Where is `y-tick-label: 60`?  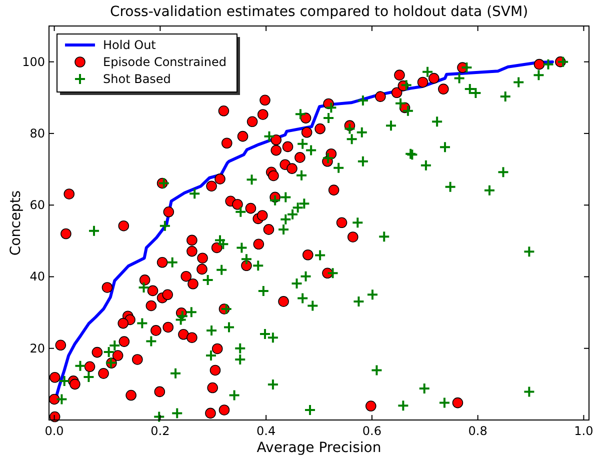 y-tick-label: 60 is located at coordinates (37, 205).